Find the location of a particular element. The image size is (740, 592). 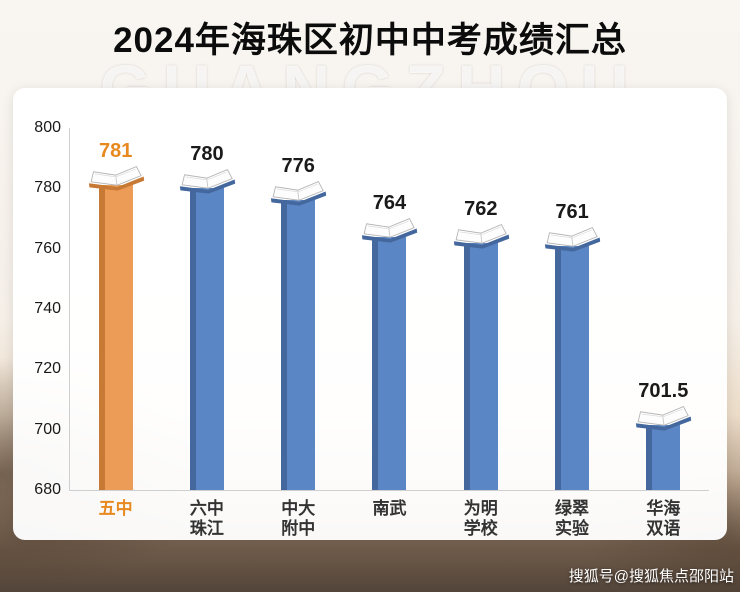

x-axis-label: 为明 学校 is located at coordinates (480, 519).